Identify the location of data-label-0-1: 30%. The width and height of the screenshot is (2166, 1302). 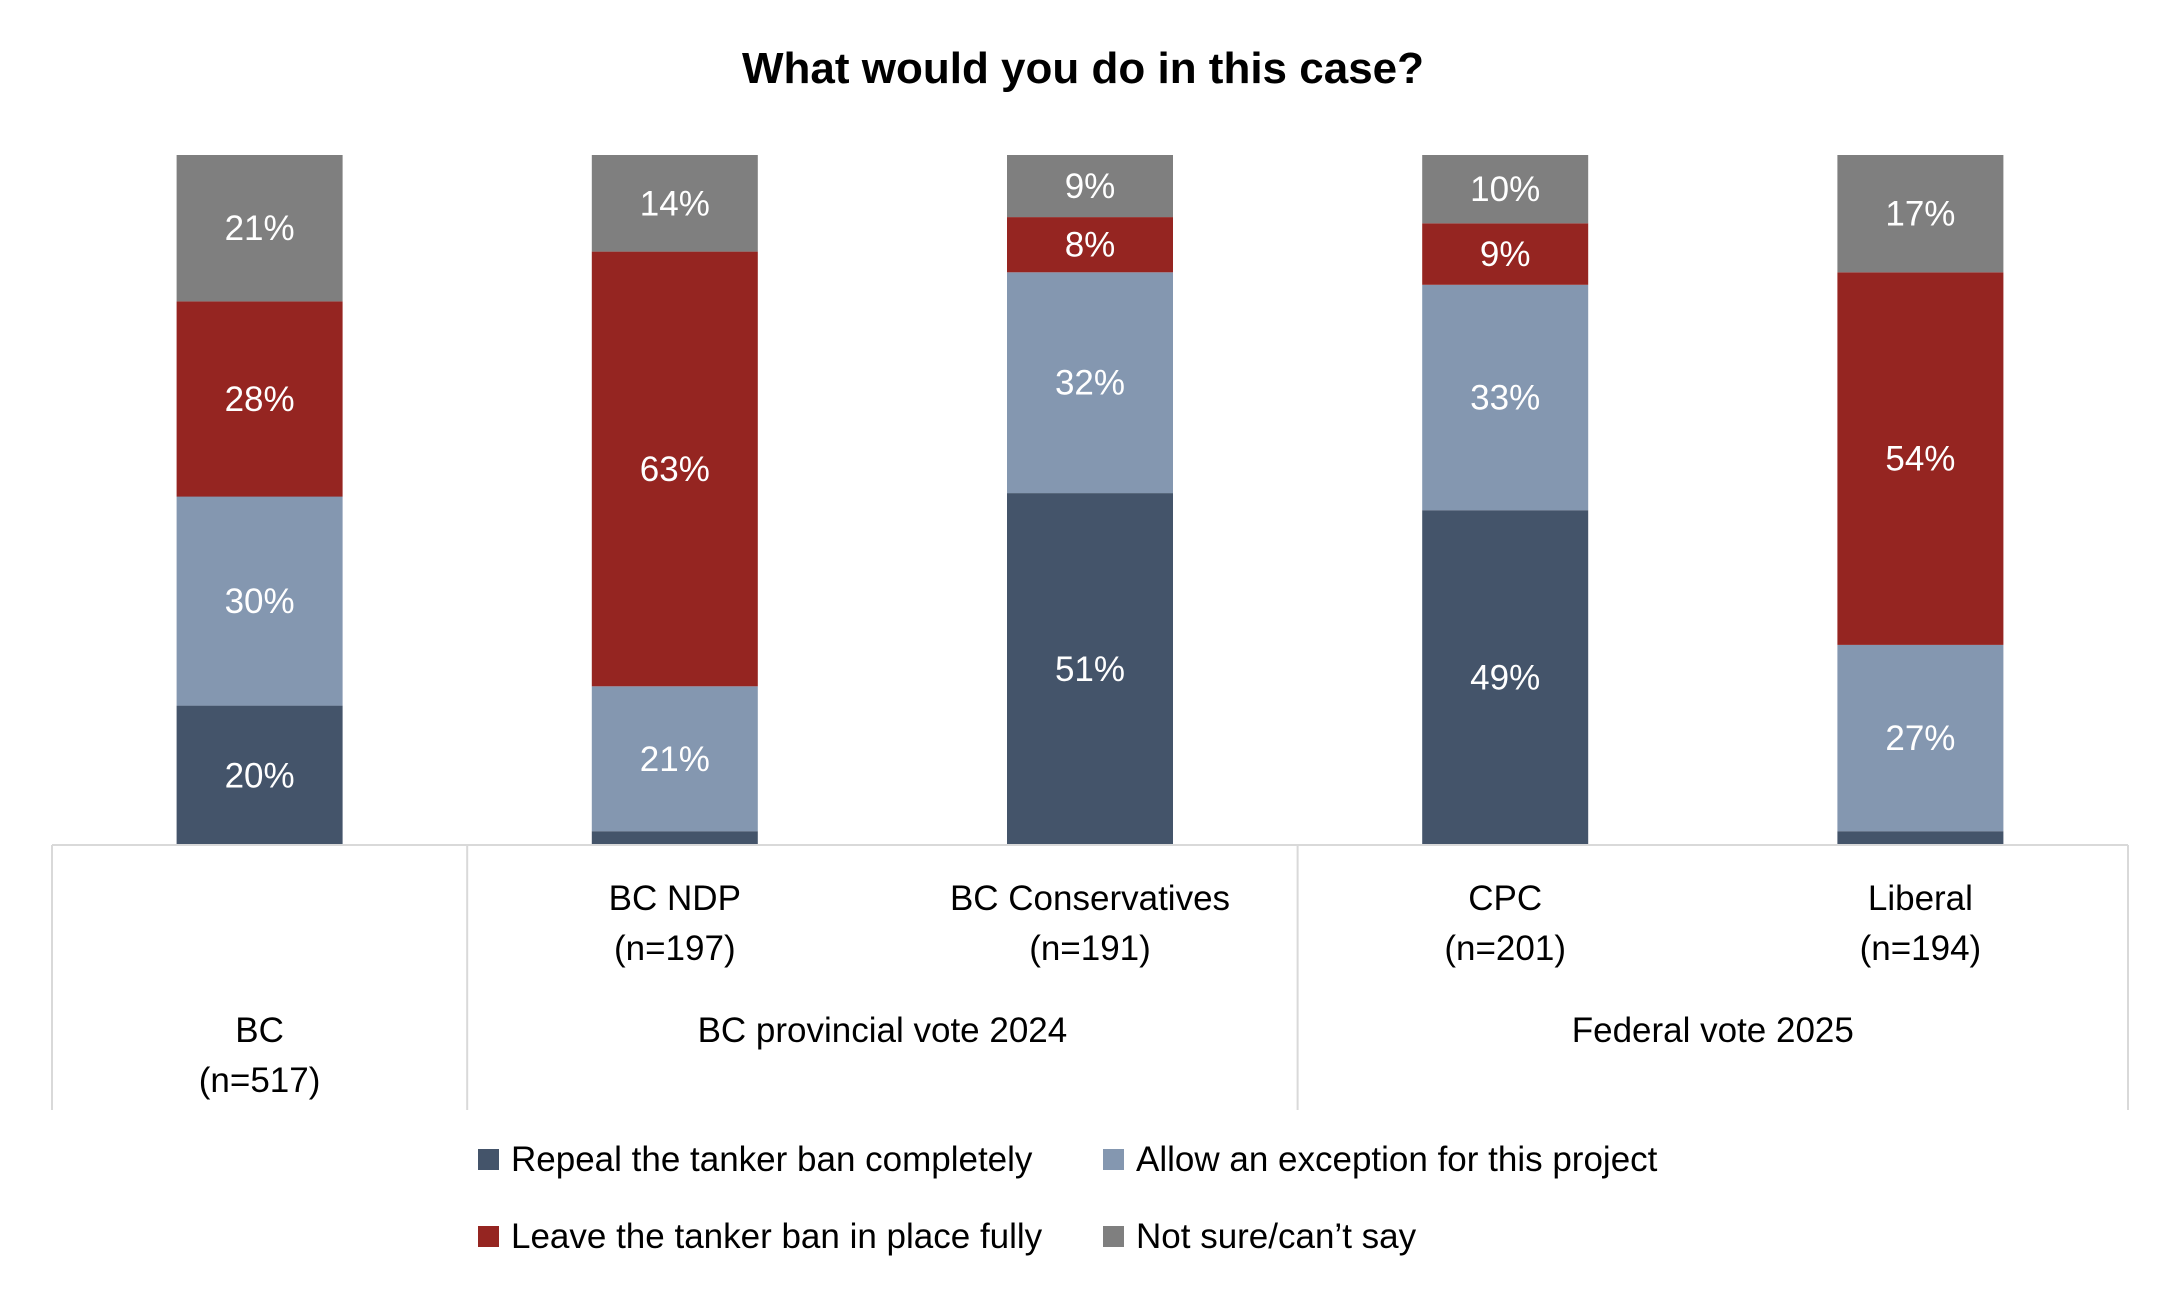
(260, 601).